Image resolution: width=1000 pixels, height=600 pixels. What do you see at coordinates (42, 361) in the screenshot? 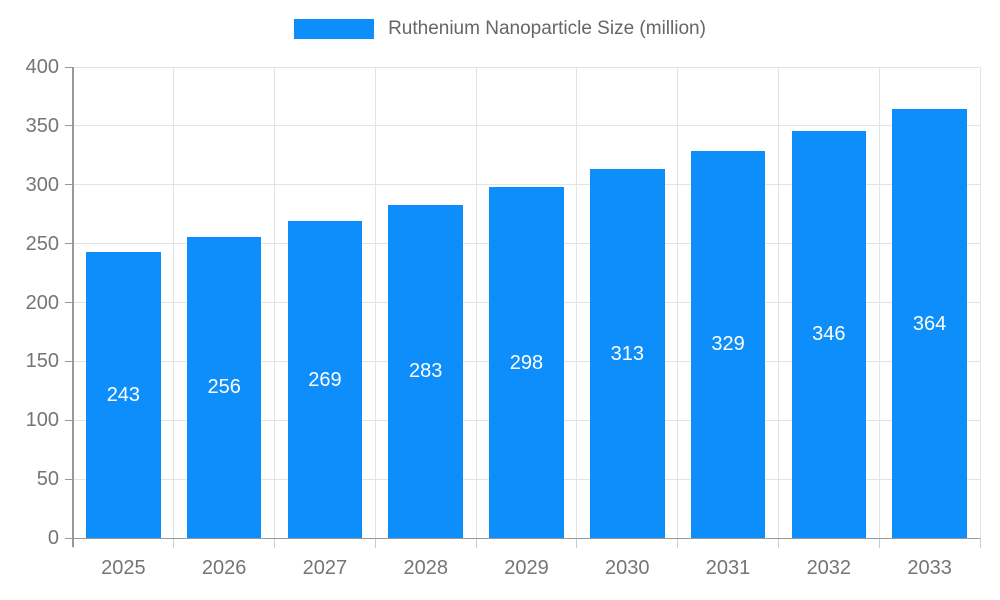
I see `y-axis-tick-label: 150` at bounding box center [42, 361].